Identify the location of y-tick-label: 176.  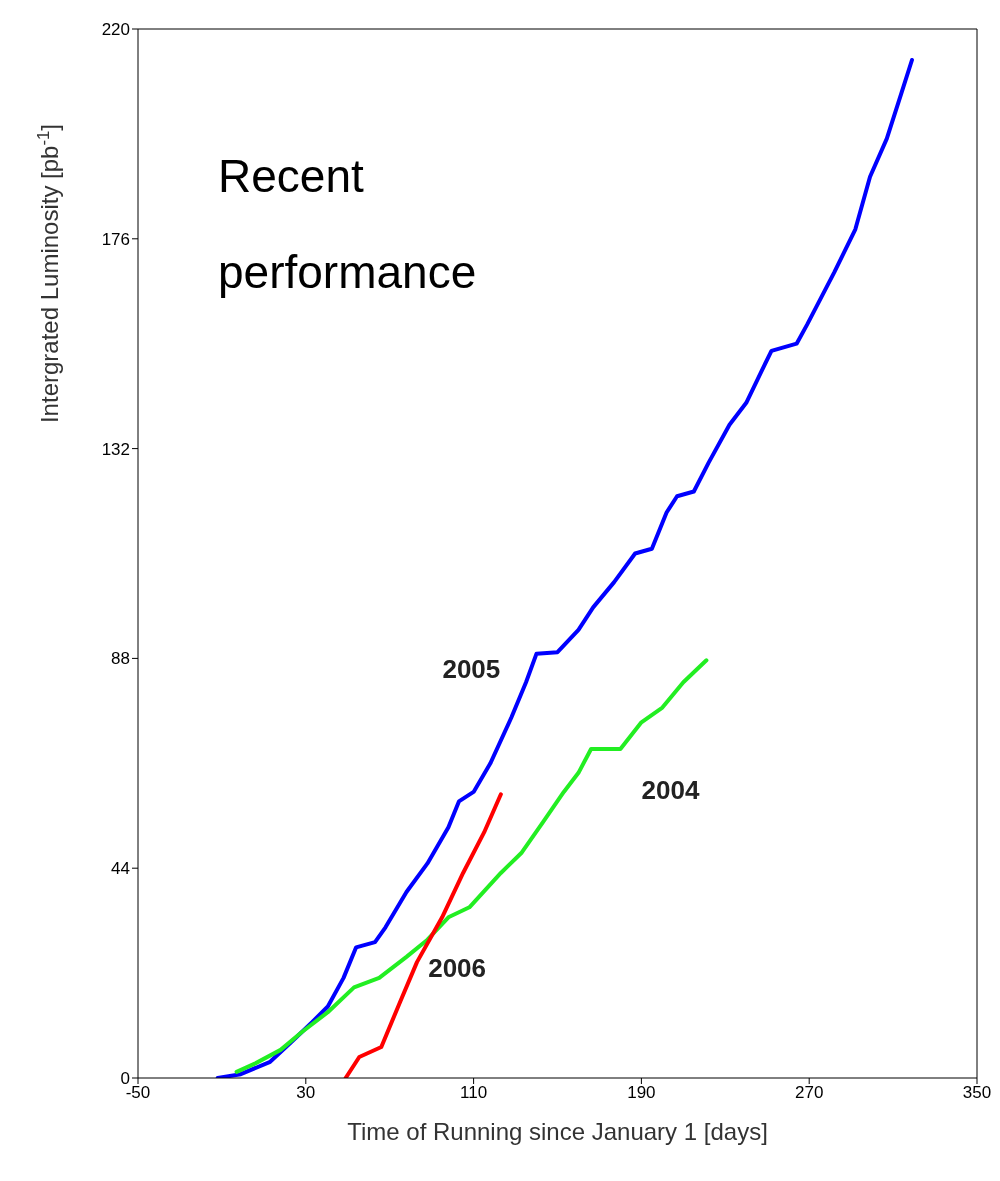
(115, 239).